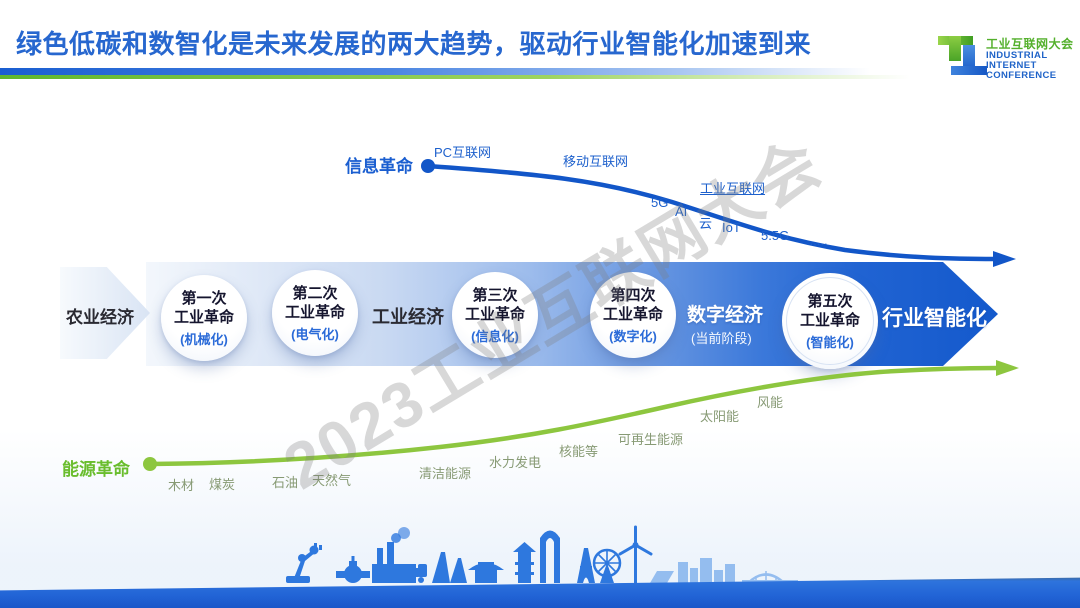 This screenshot has width=1080, height=608. Describe the element at coordinates (633, 336) in the screenshot. I see `revolution-note: (数字化)` at that location.